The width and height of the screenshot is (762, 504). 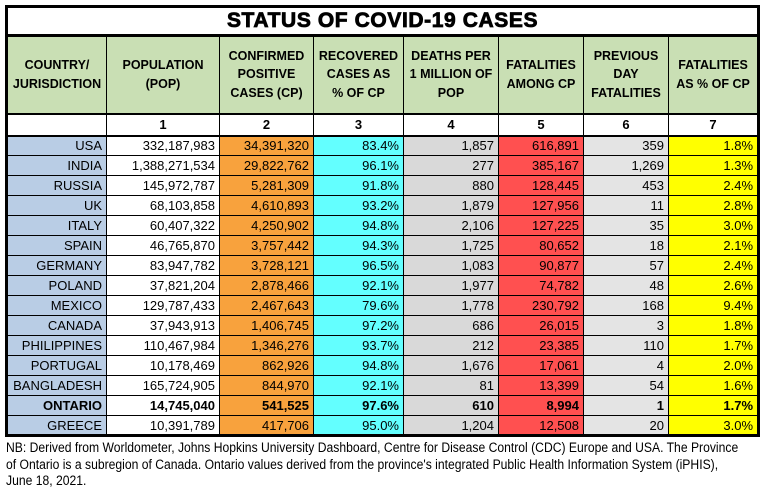 What do you see at coordinates (626, 405) in the screenshot?
I see `cell-prev-day-fatalities: 1` at bounding box center [626, 405].